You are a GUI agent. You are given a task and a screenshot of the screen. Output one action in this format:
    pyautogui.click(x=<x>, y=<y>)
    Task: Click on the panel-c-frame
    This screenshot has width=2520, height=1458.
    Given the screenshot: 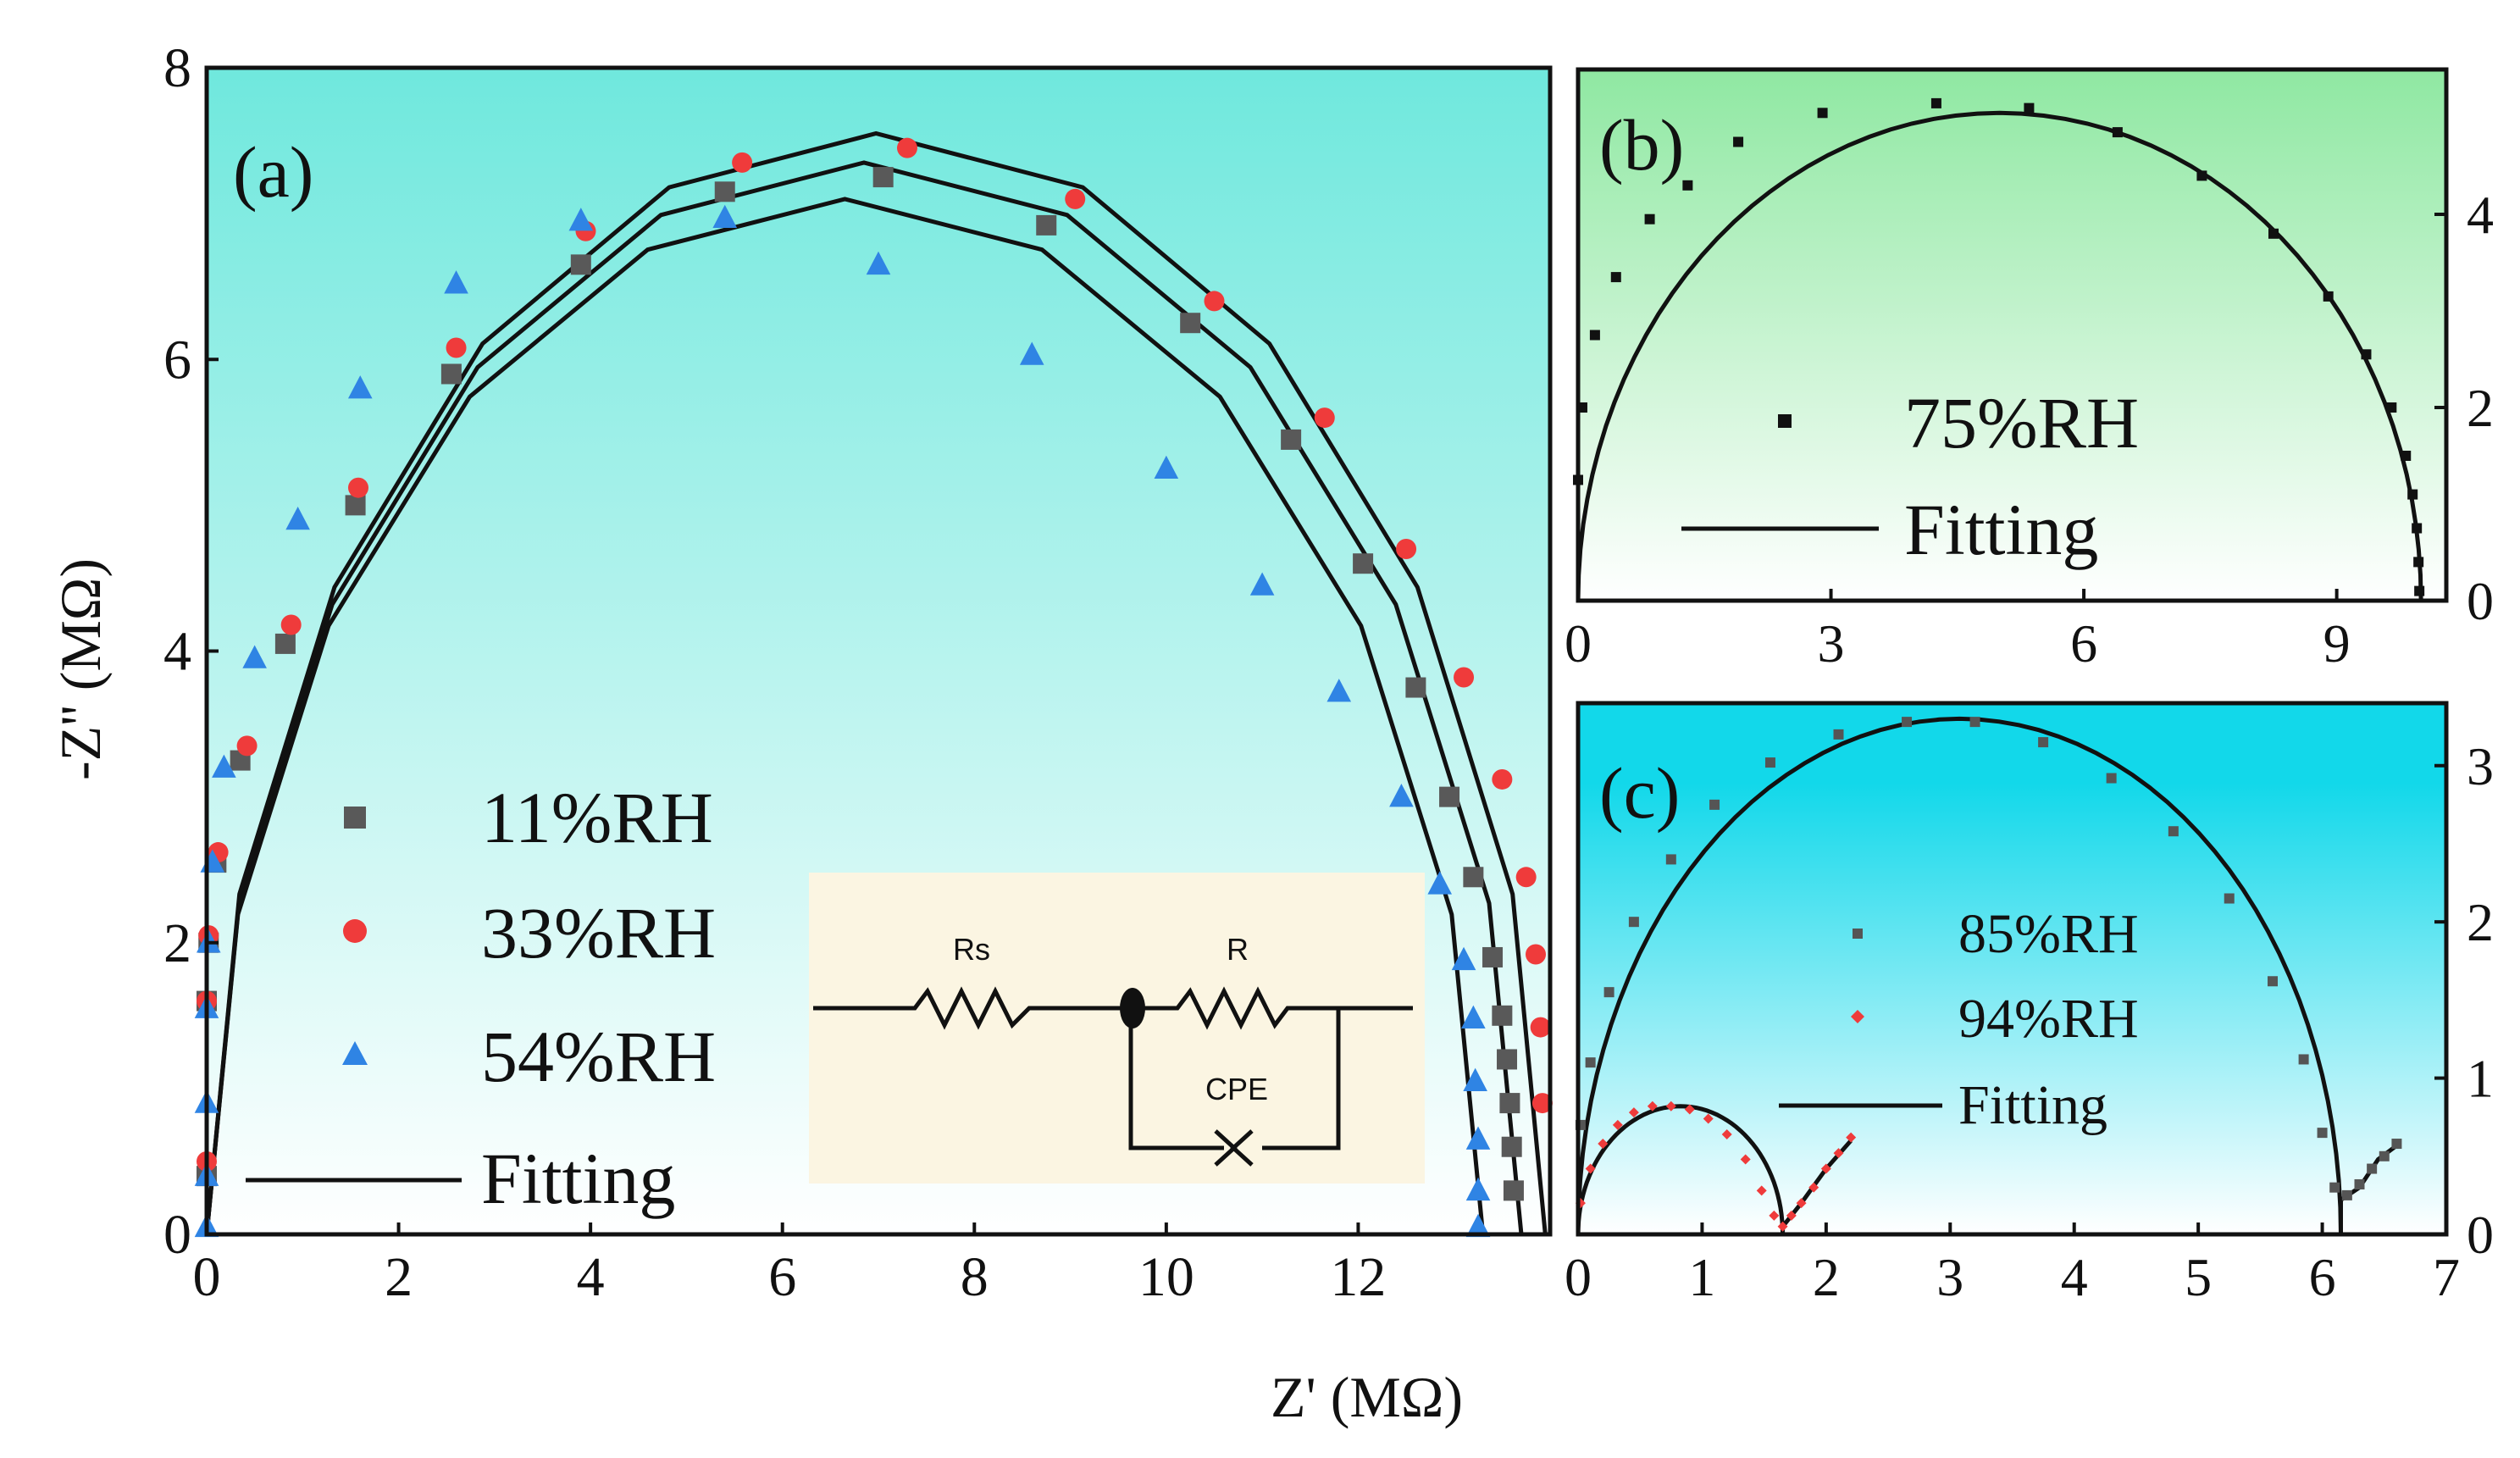 What is the action you would take?
    pyautogui.click(x=2012, y=969)
    